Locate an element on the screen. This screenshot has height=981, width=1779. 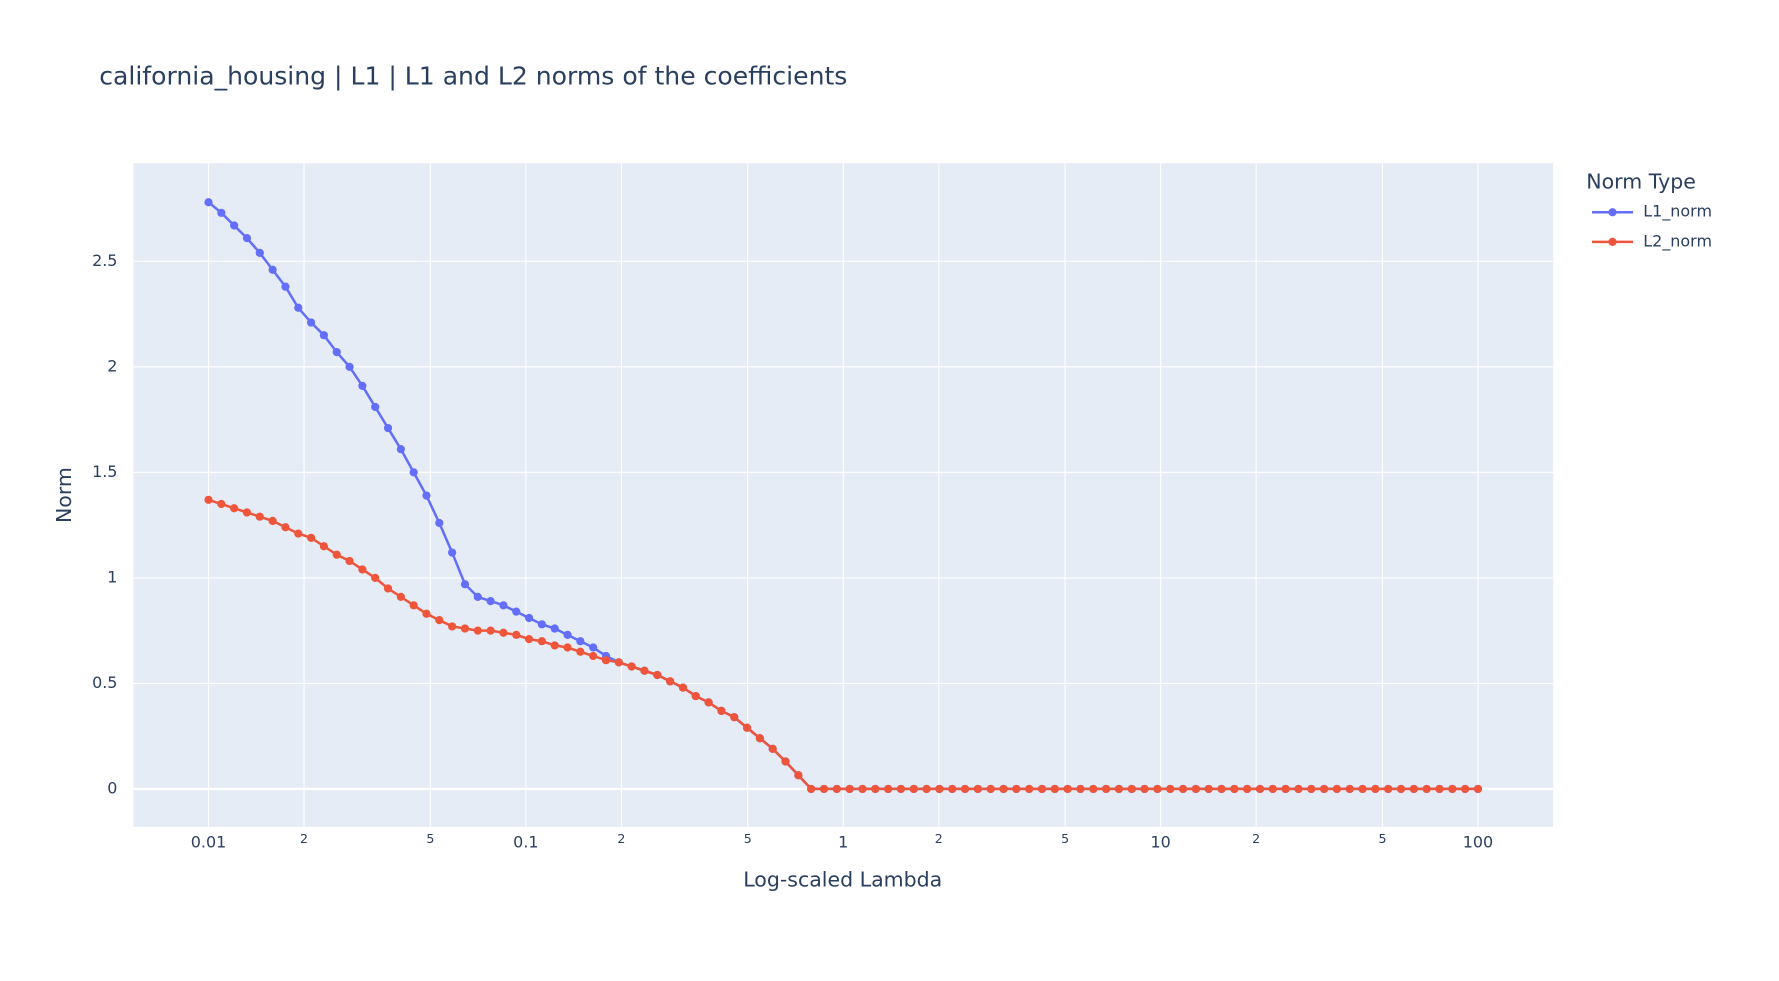
y-tick-label: 0.5 is located at coordinates (104, 682).